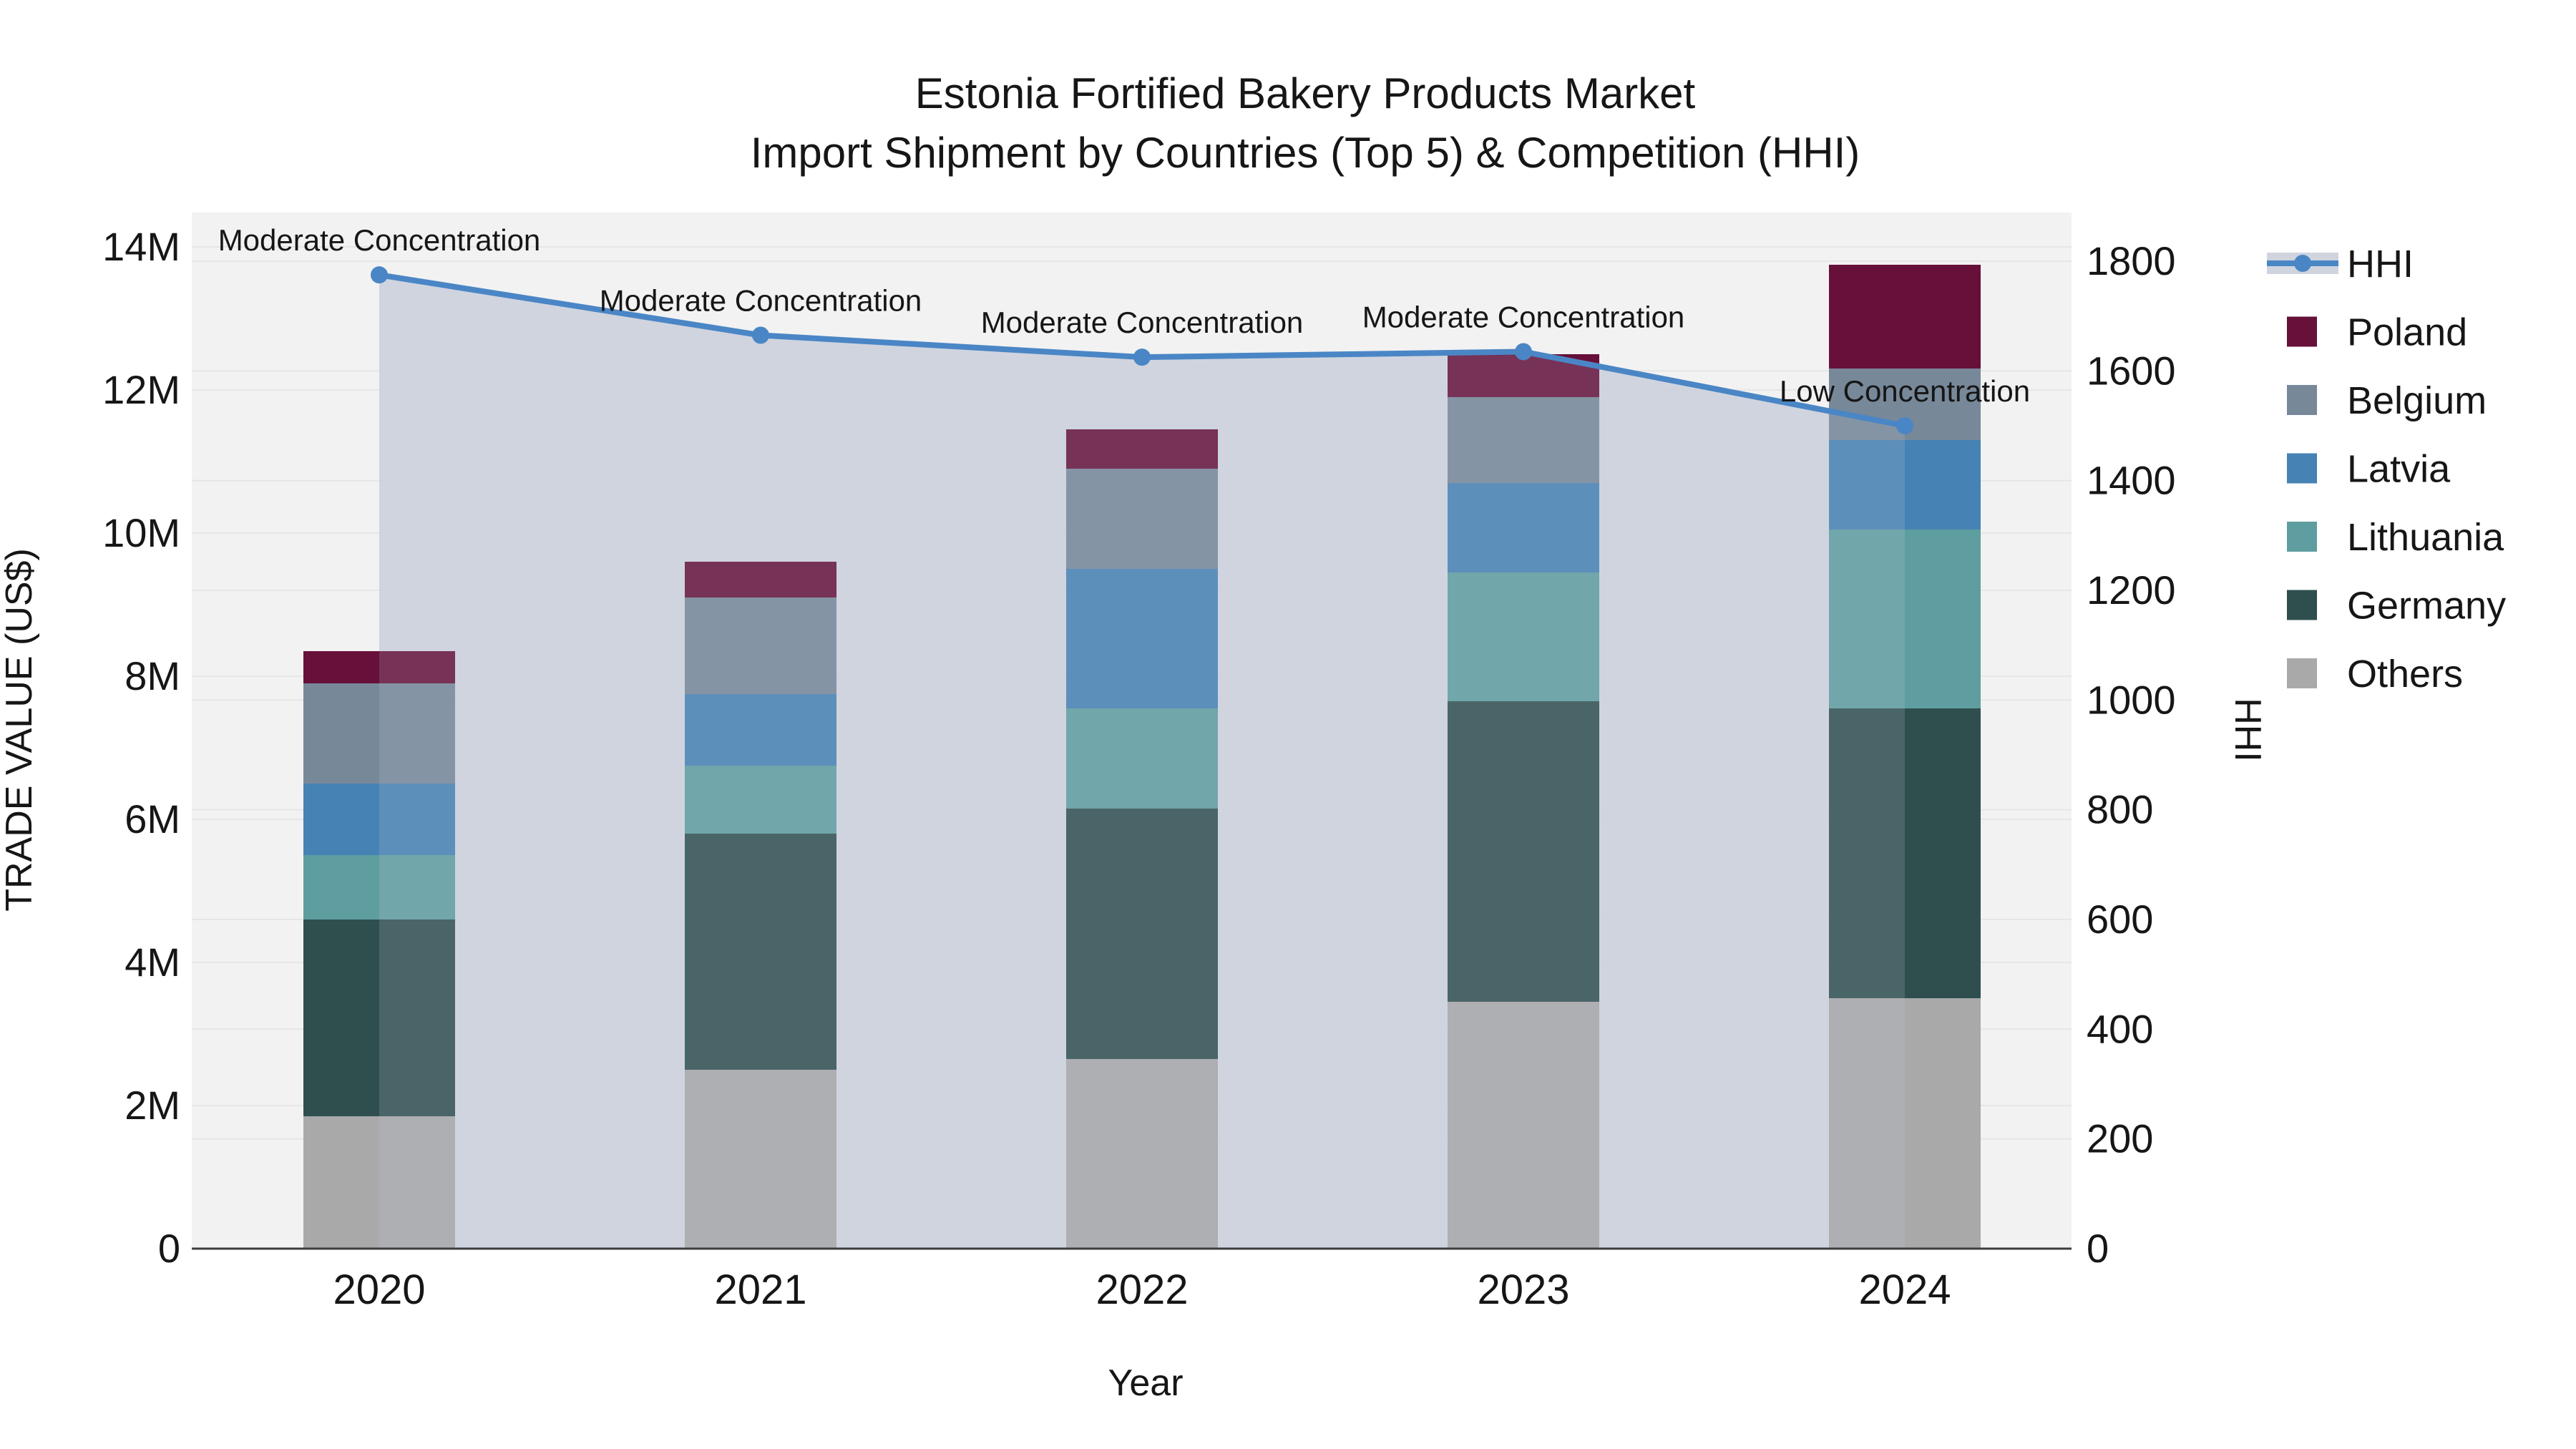 This screenshot has width=2576, height=1449. Describe the element at coordinates (1145, 1383) in the screenshot. I see `x-axis-title: Year` at that location.